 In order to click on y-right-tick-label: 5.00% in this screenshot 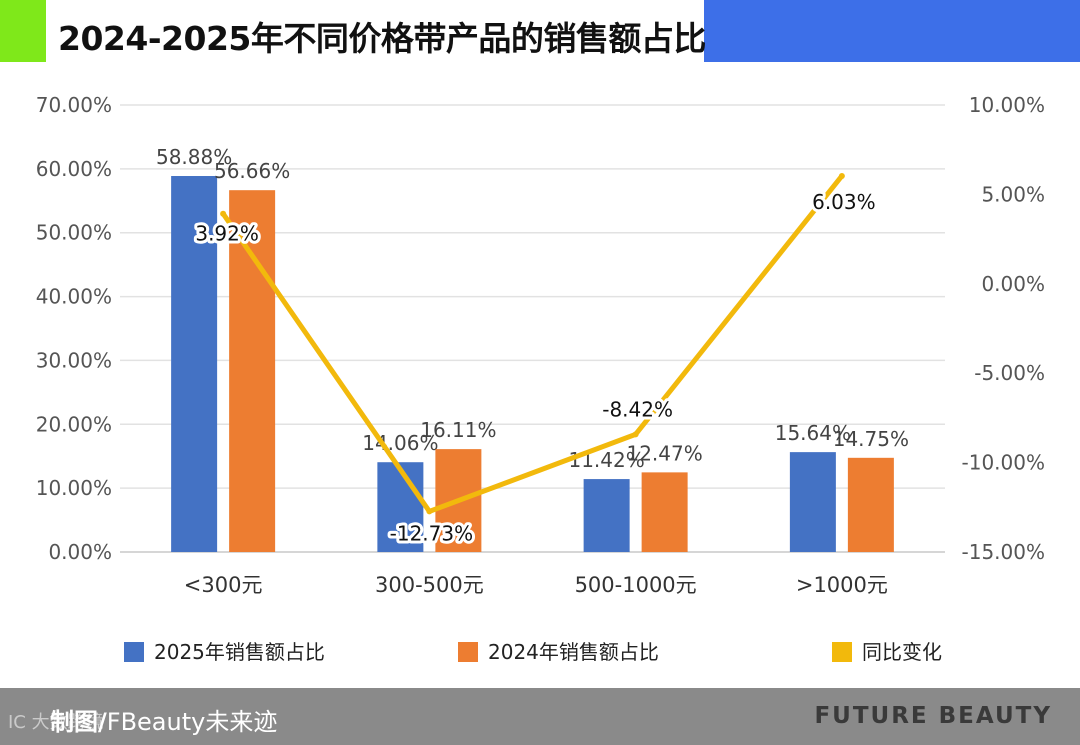, I will do `click(1013, 194)`.